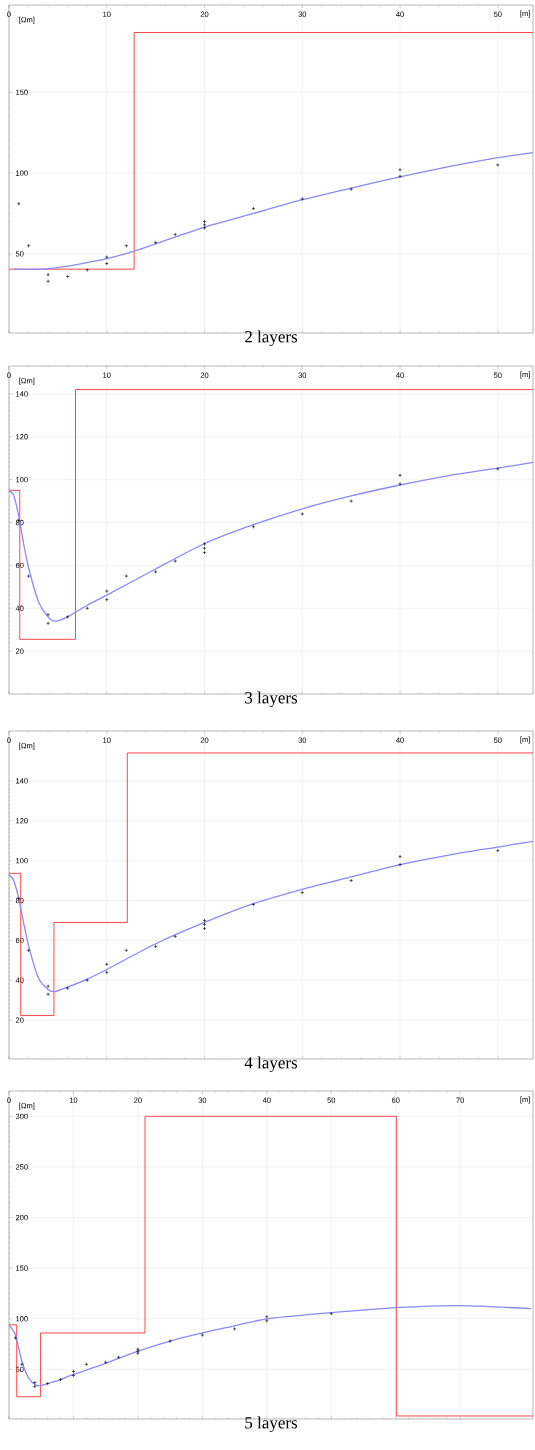 The image size is (535, 1450). I want to click on text: 3 layers, so click(271, 699).